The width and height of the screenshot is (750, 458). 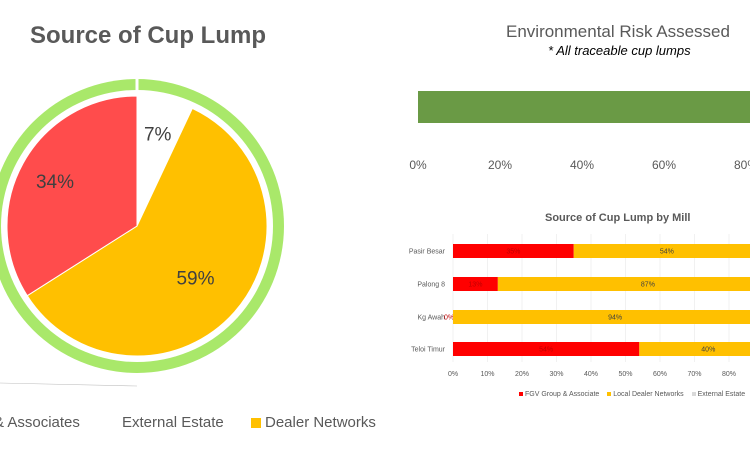 I want to click on mill-category-label: Teloi Timur, so click(x=428, y=350).